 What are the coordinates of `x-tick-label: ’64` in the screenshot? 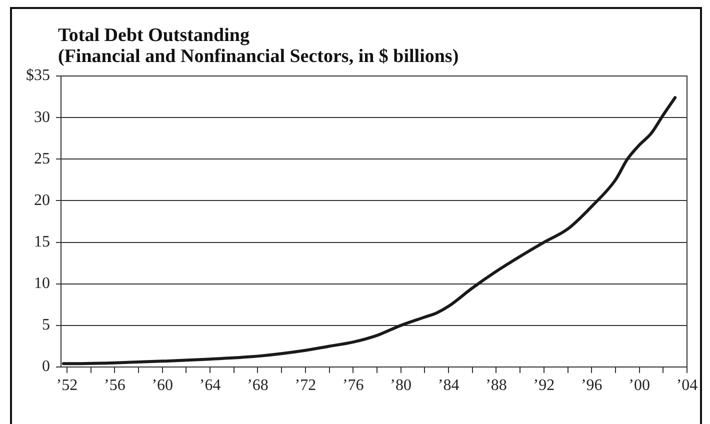 It's located at (210, 385).